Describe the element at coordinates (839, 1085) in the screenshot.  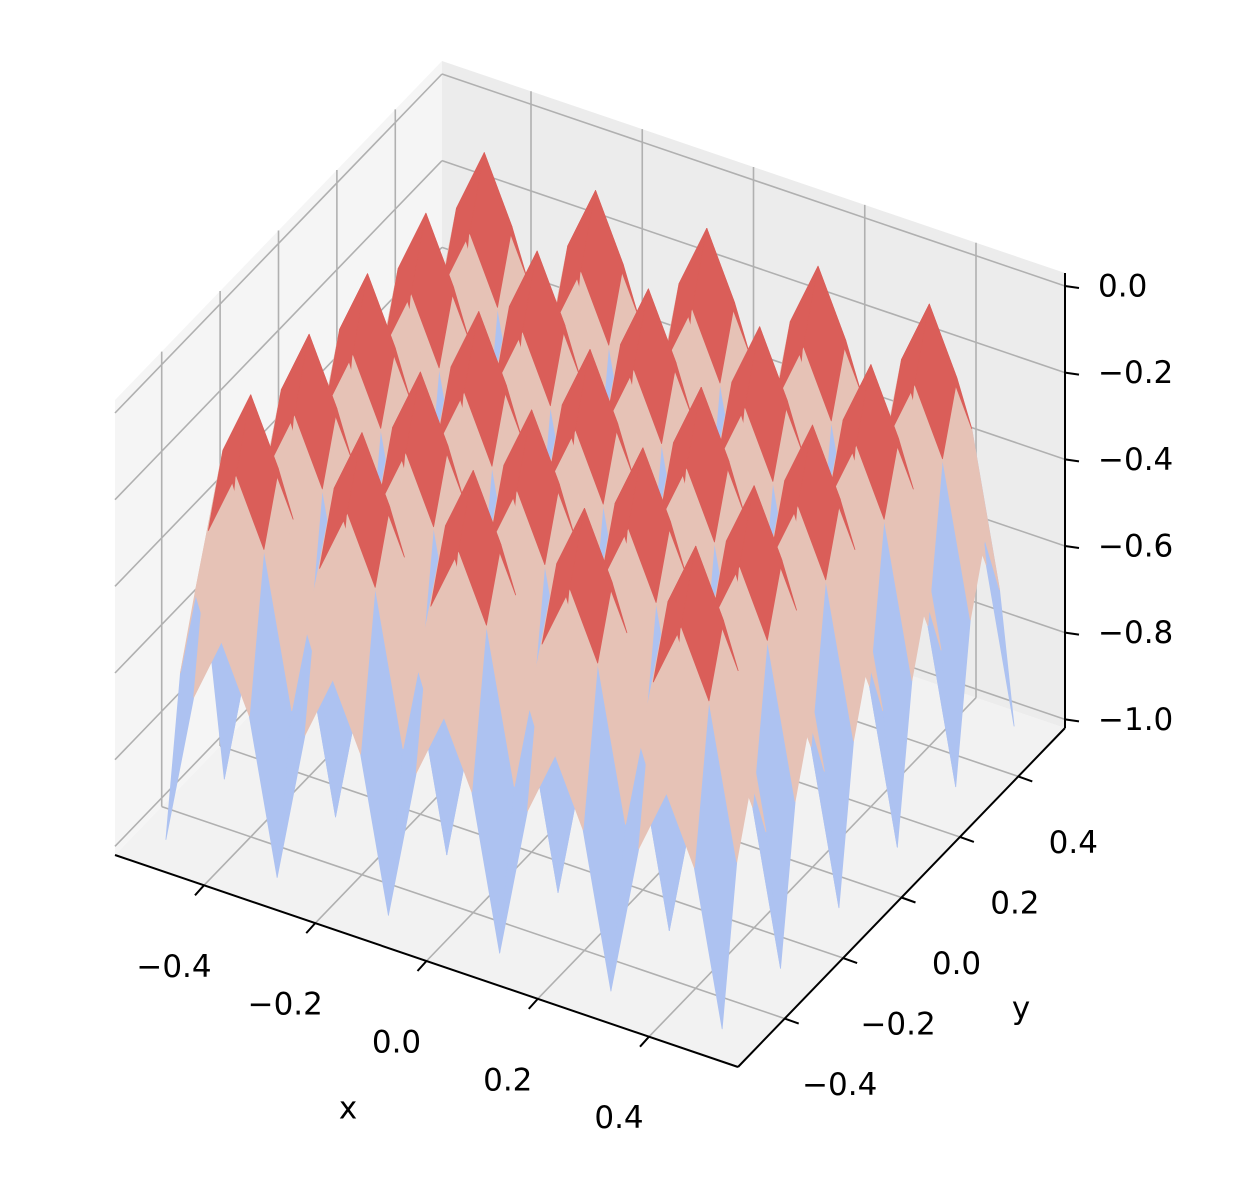
I see `y-tick-label: −0.4` at that location.